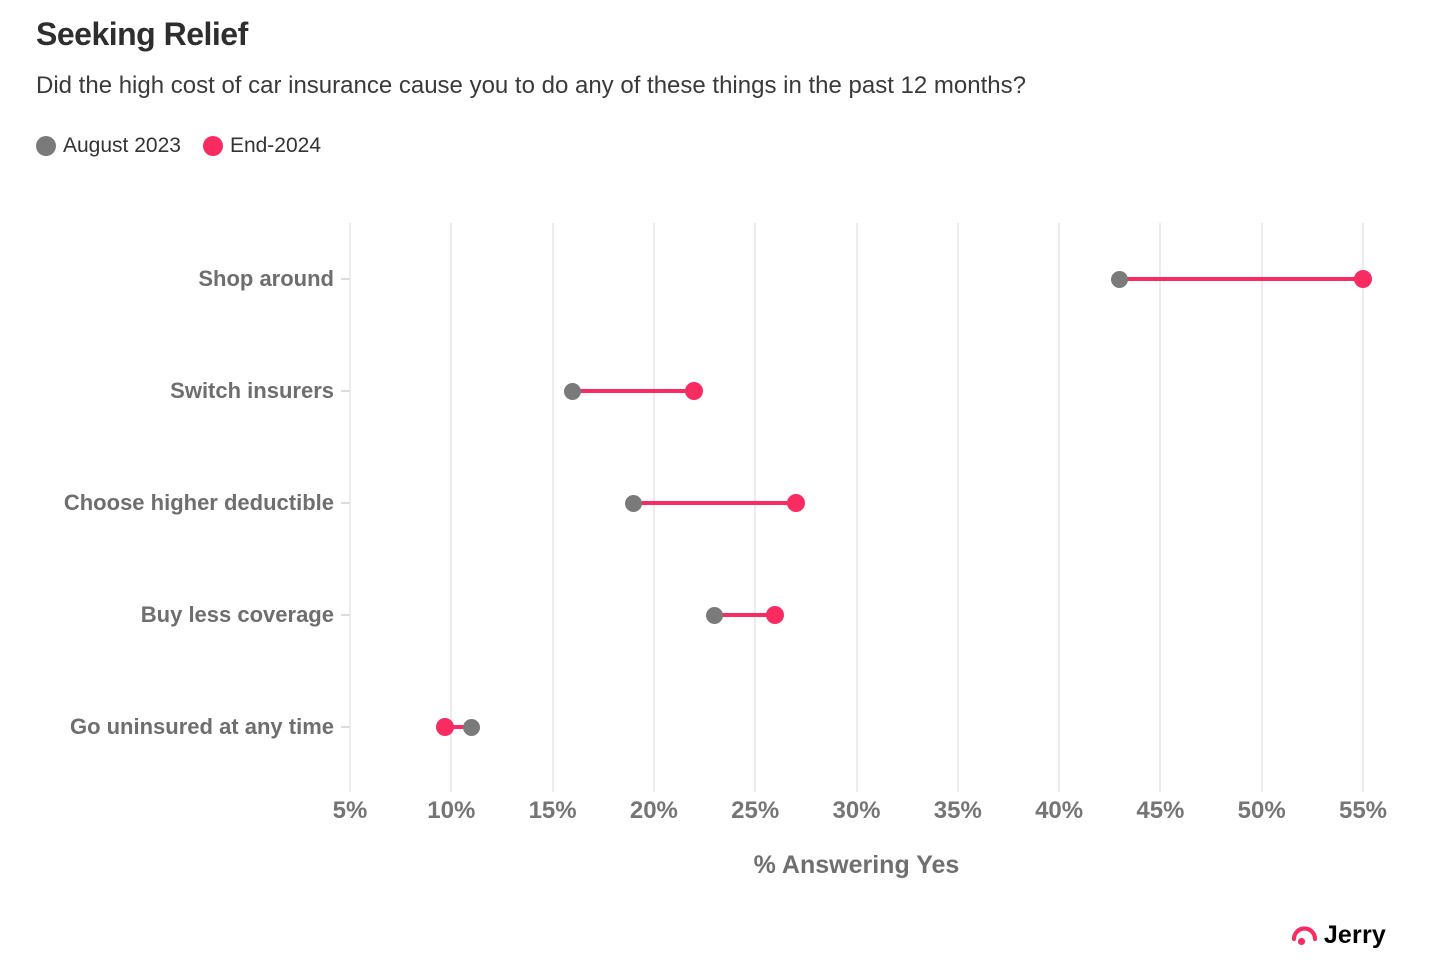 Image resolution: width=1440 pixels, height=976 pixels. Describe the element at coordinates (275, 145) in the screenshot. I see `legend-label-end-2024: End-2024` at that location.